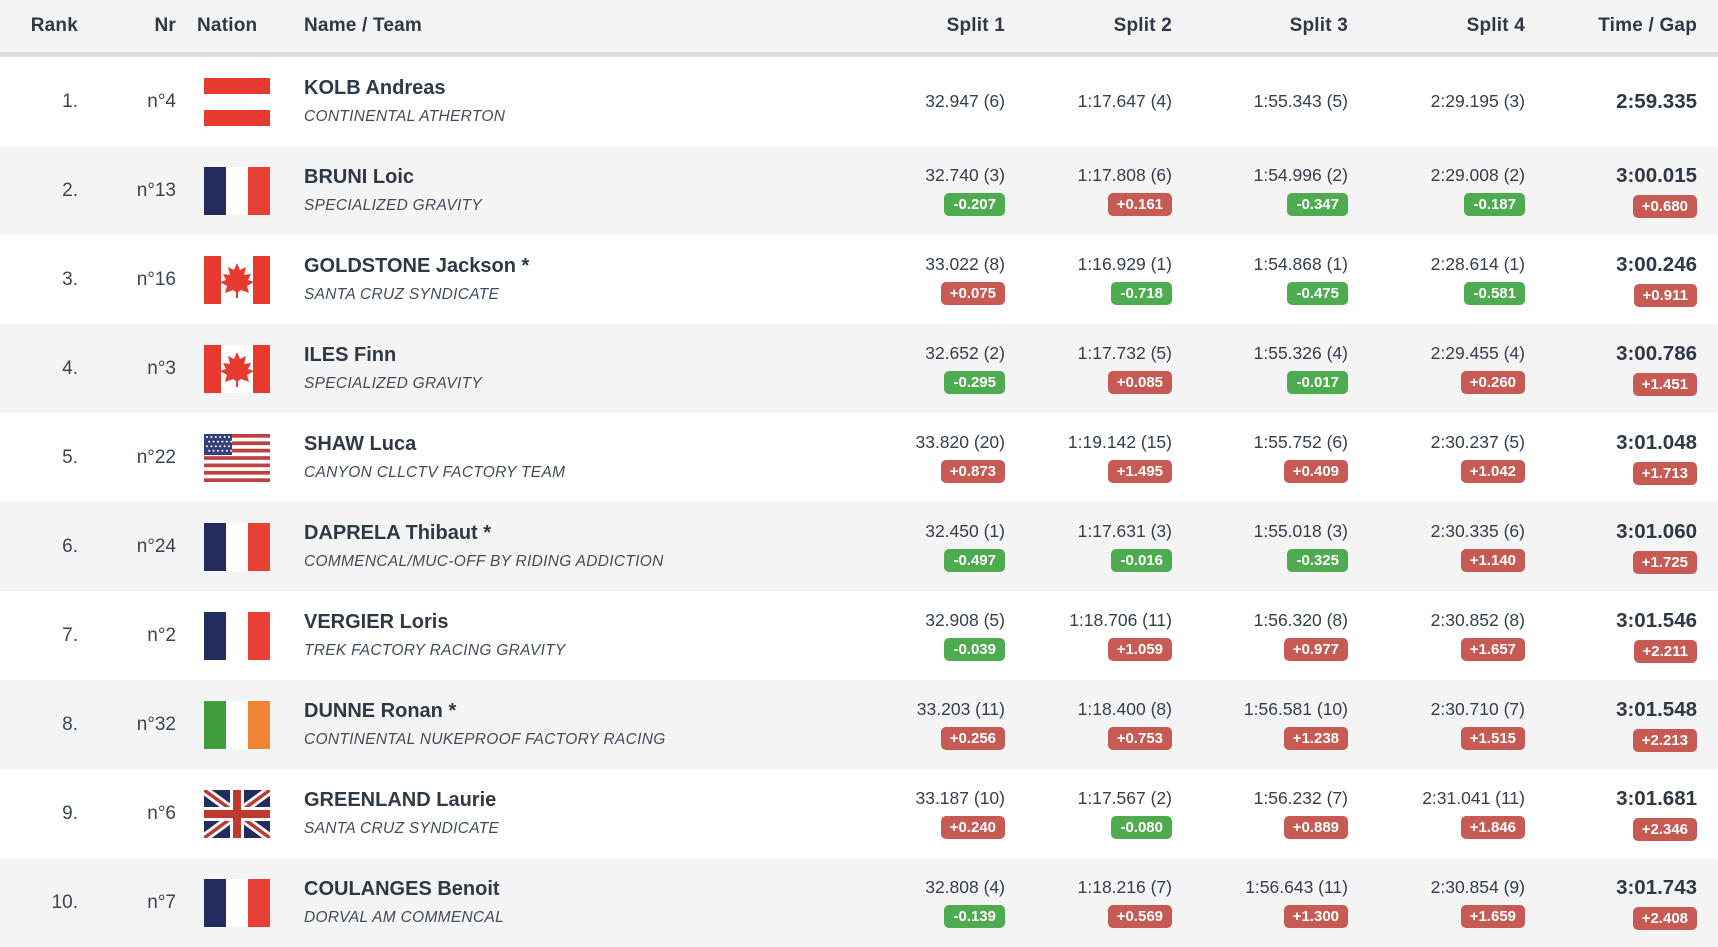  Describe the element at coordinates (1124, 798) in the screenshot. I see `split2-value: 1:17.567 (2)` at that location.